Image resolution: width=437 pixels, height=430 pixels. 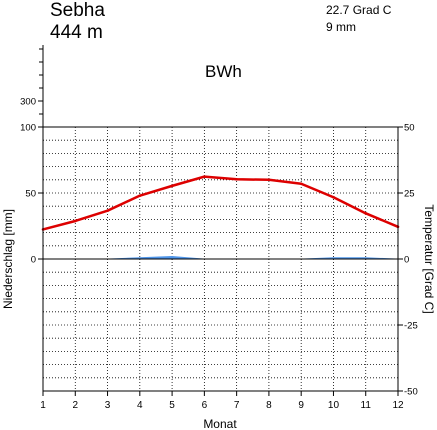 I want to click on station-name: Sebha, so click(x=77, y=10).